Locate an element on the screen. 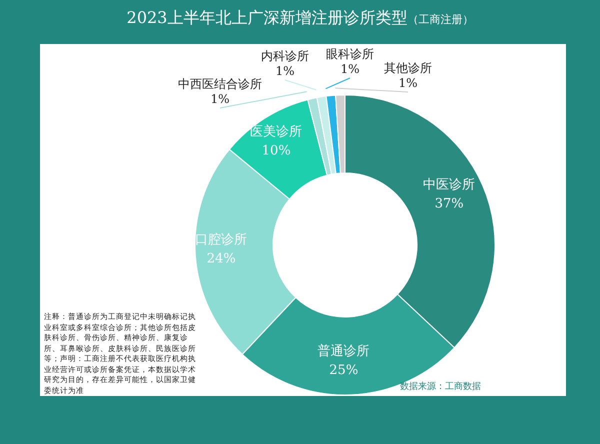 This screenshot has height=444, width=600. data-label: 24% is located at coordinates (221, 258).